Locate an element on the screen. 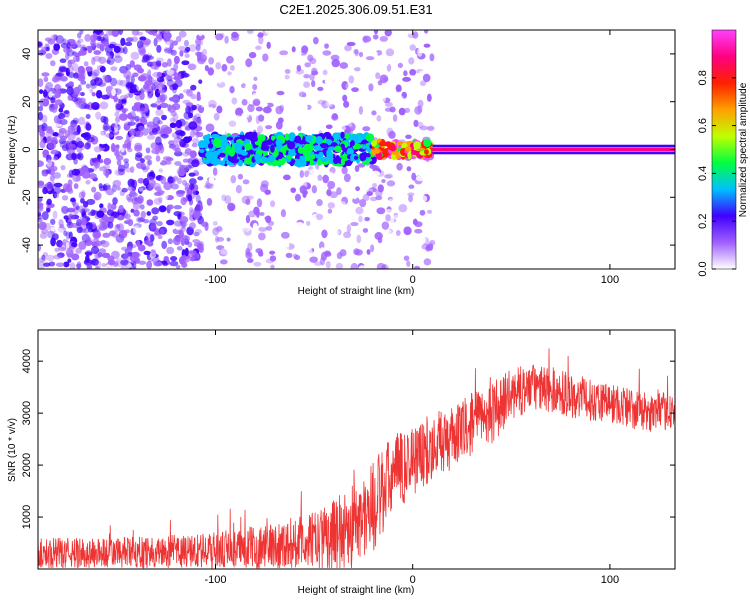 This screenshot has width=750, height=600. colorbar-tick-label: 0.0 is located at coordinates (703, 268).